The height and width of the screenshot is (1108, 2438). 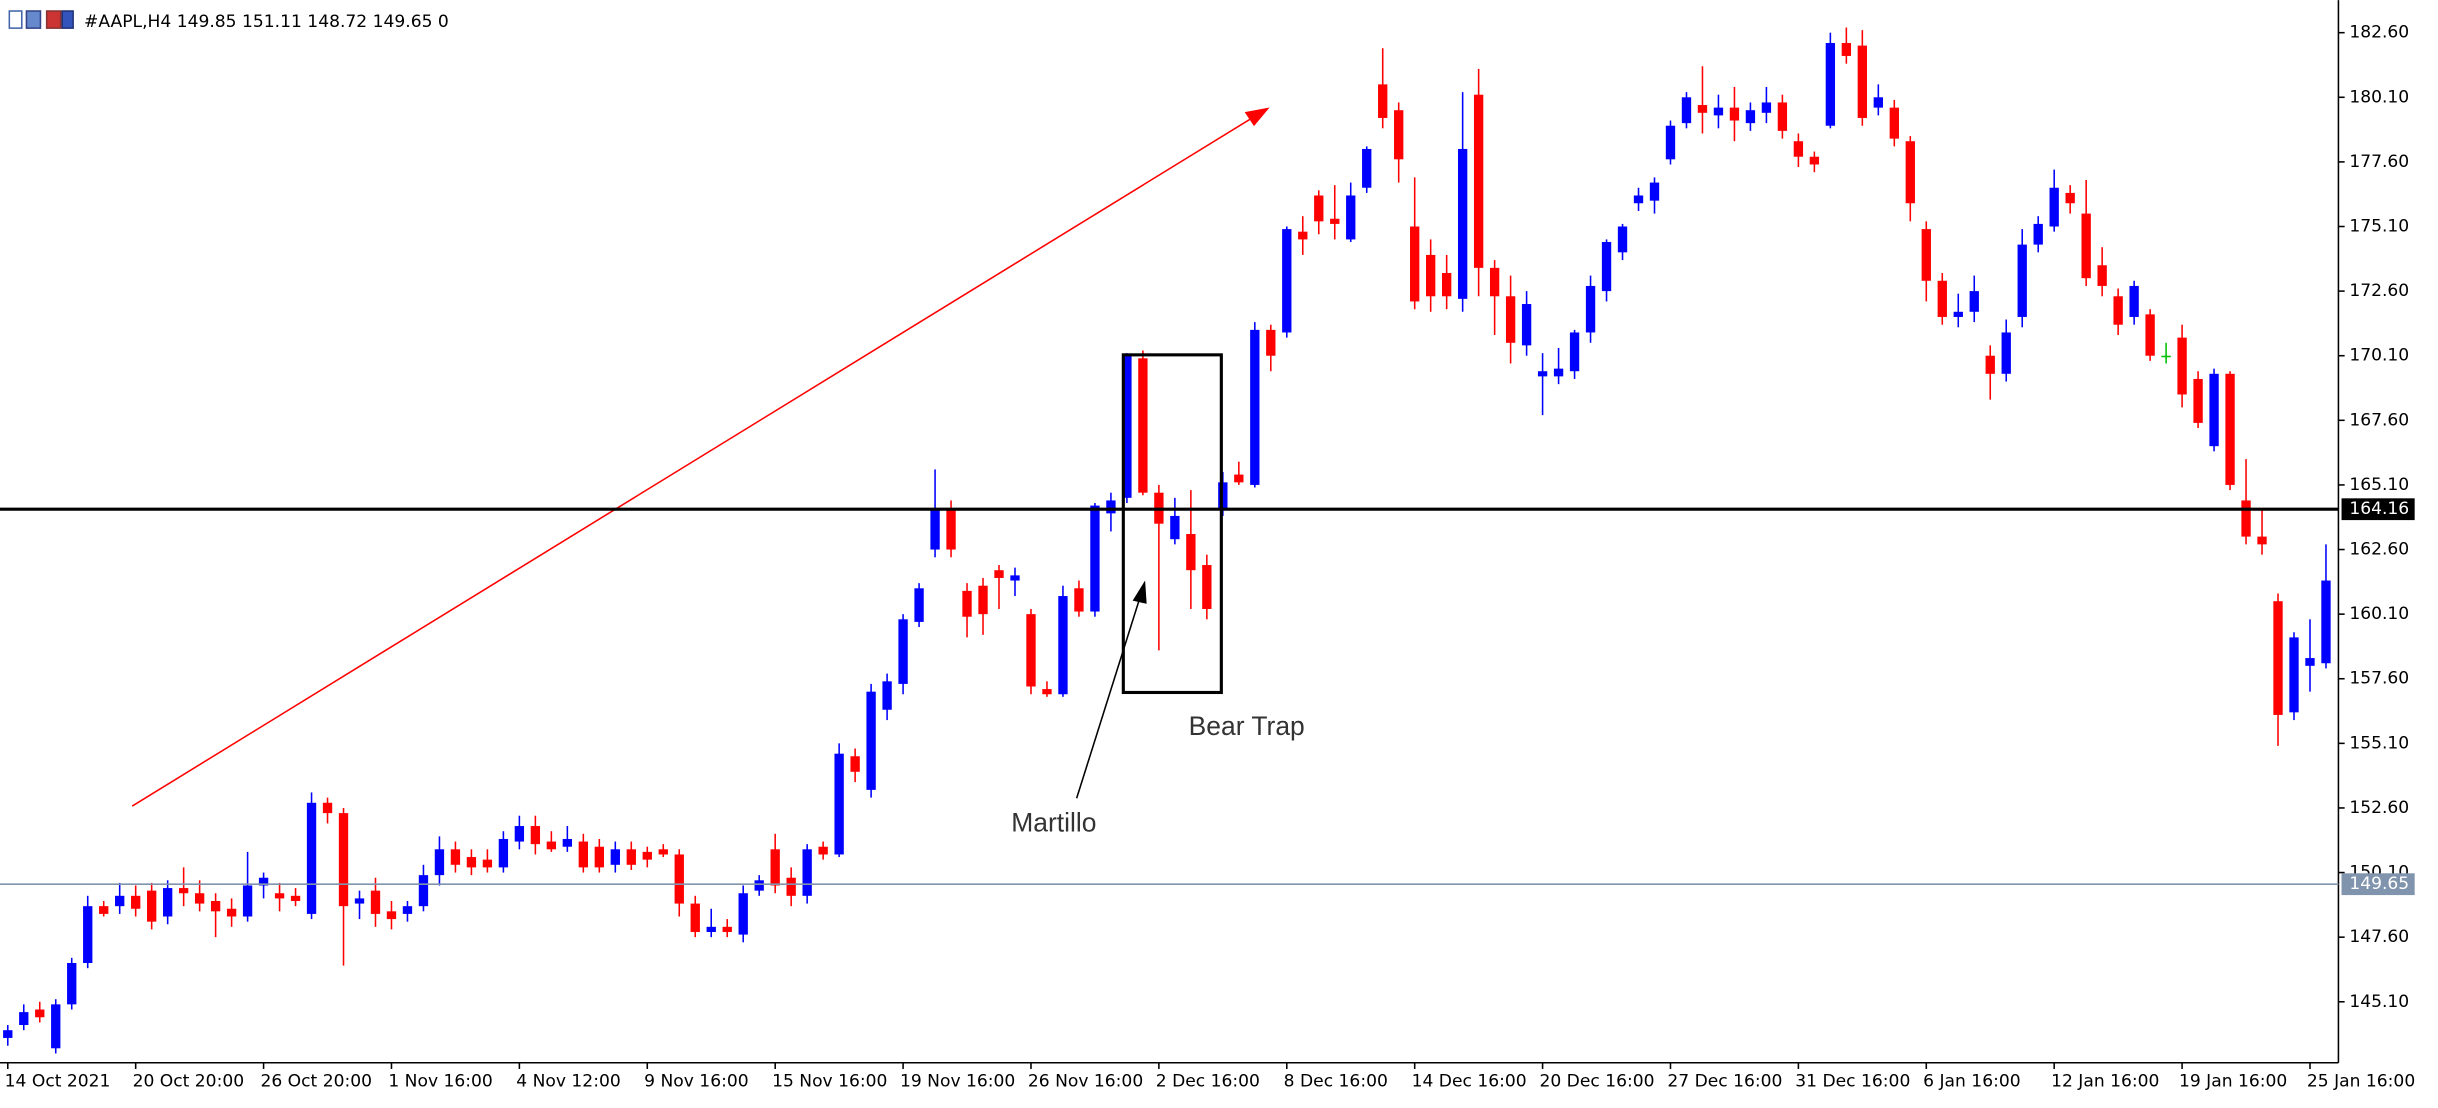 I want to click on price-level-box, so click(x=2378, y=509).